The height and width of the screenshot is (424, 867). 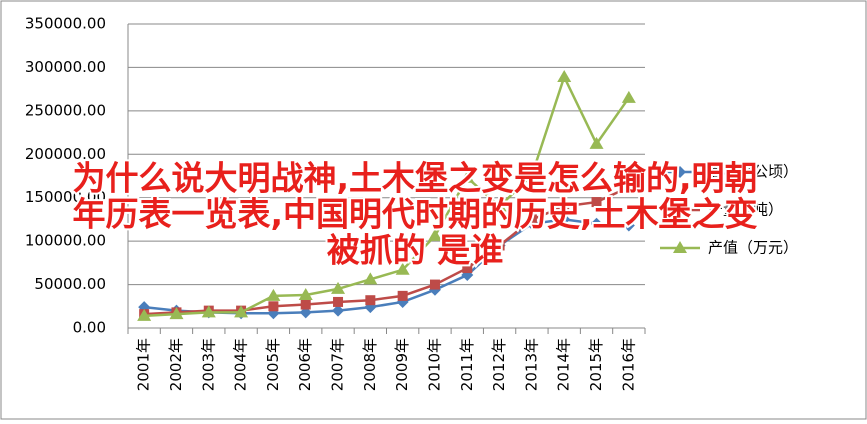 What do you see at coordinates (414, 214) in the screenshot?
I see `overlay-text: 年历表一览表,中国明代时期的历史,土木堡之变` at bounding box center [414, 214].